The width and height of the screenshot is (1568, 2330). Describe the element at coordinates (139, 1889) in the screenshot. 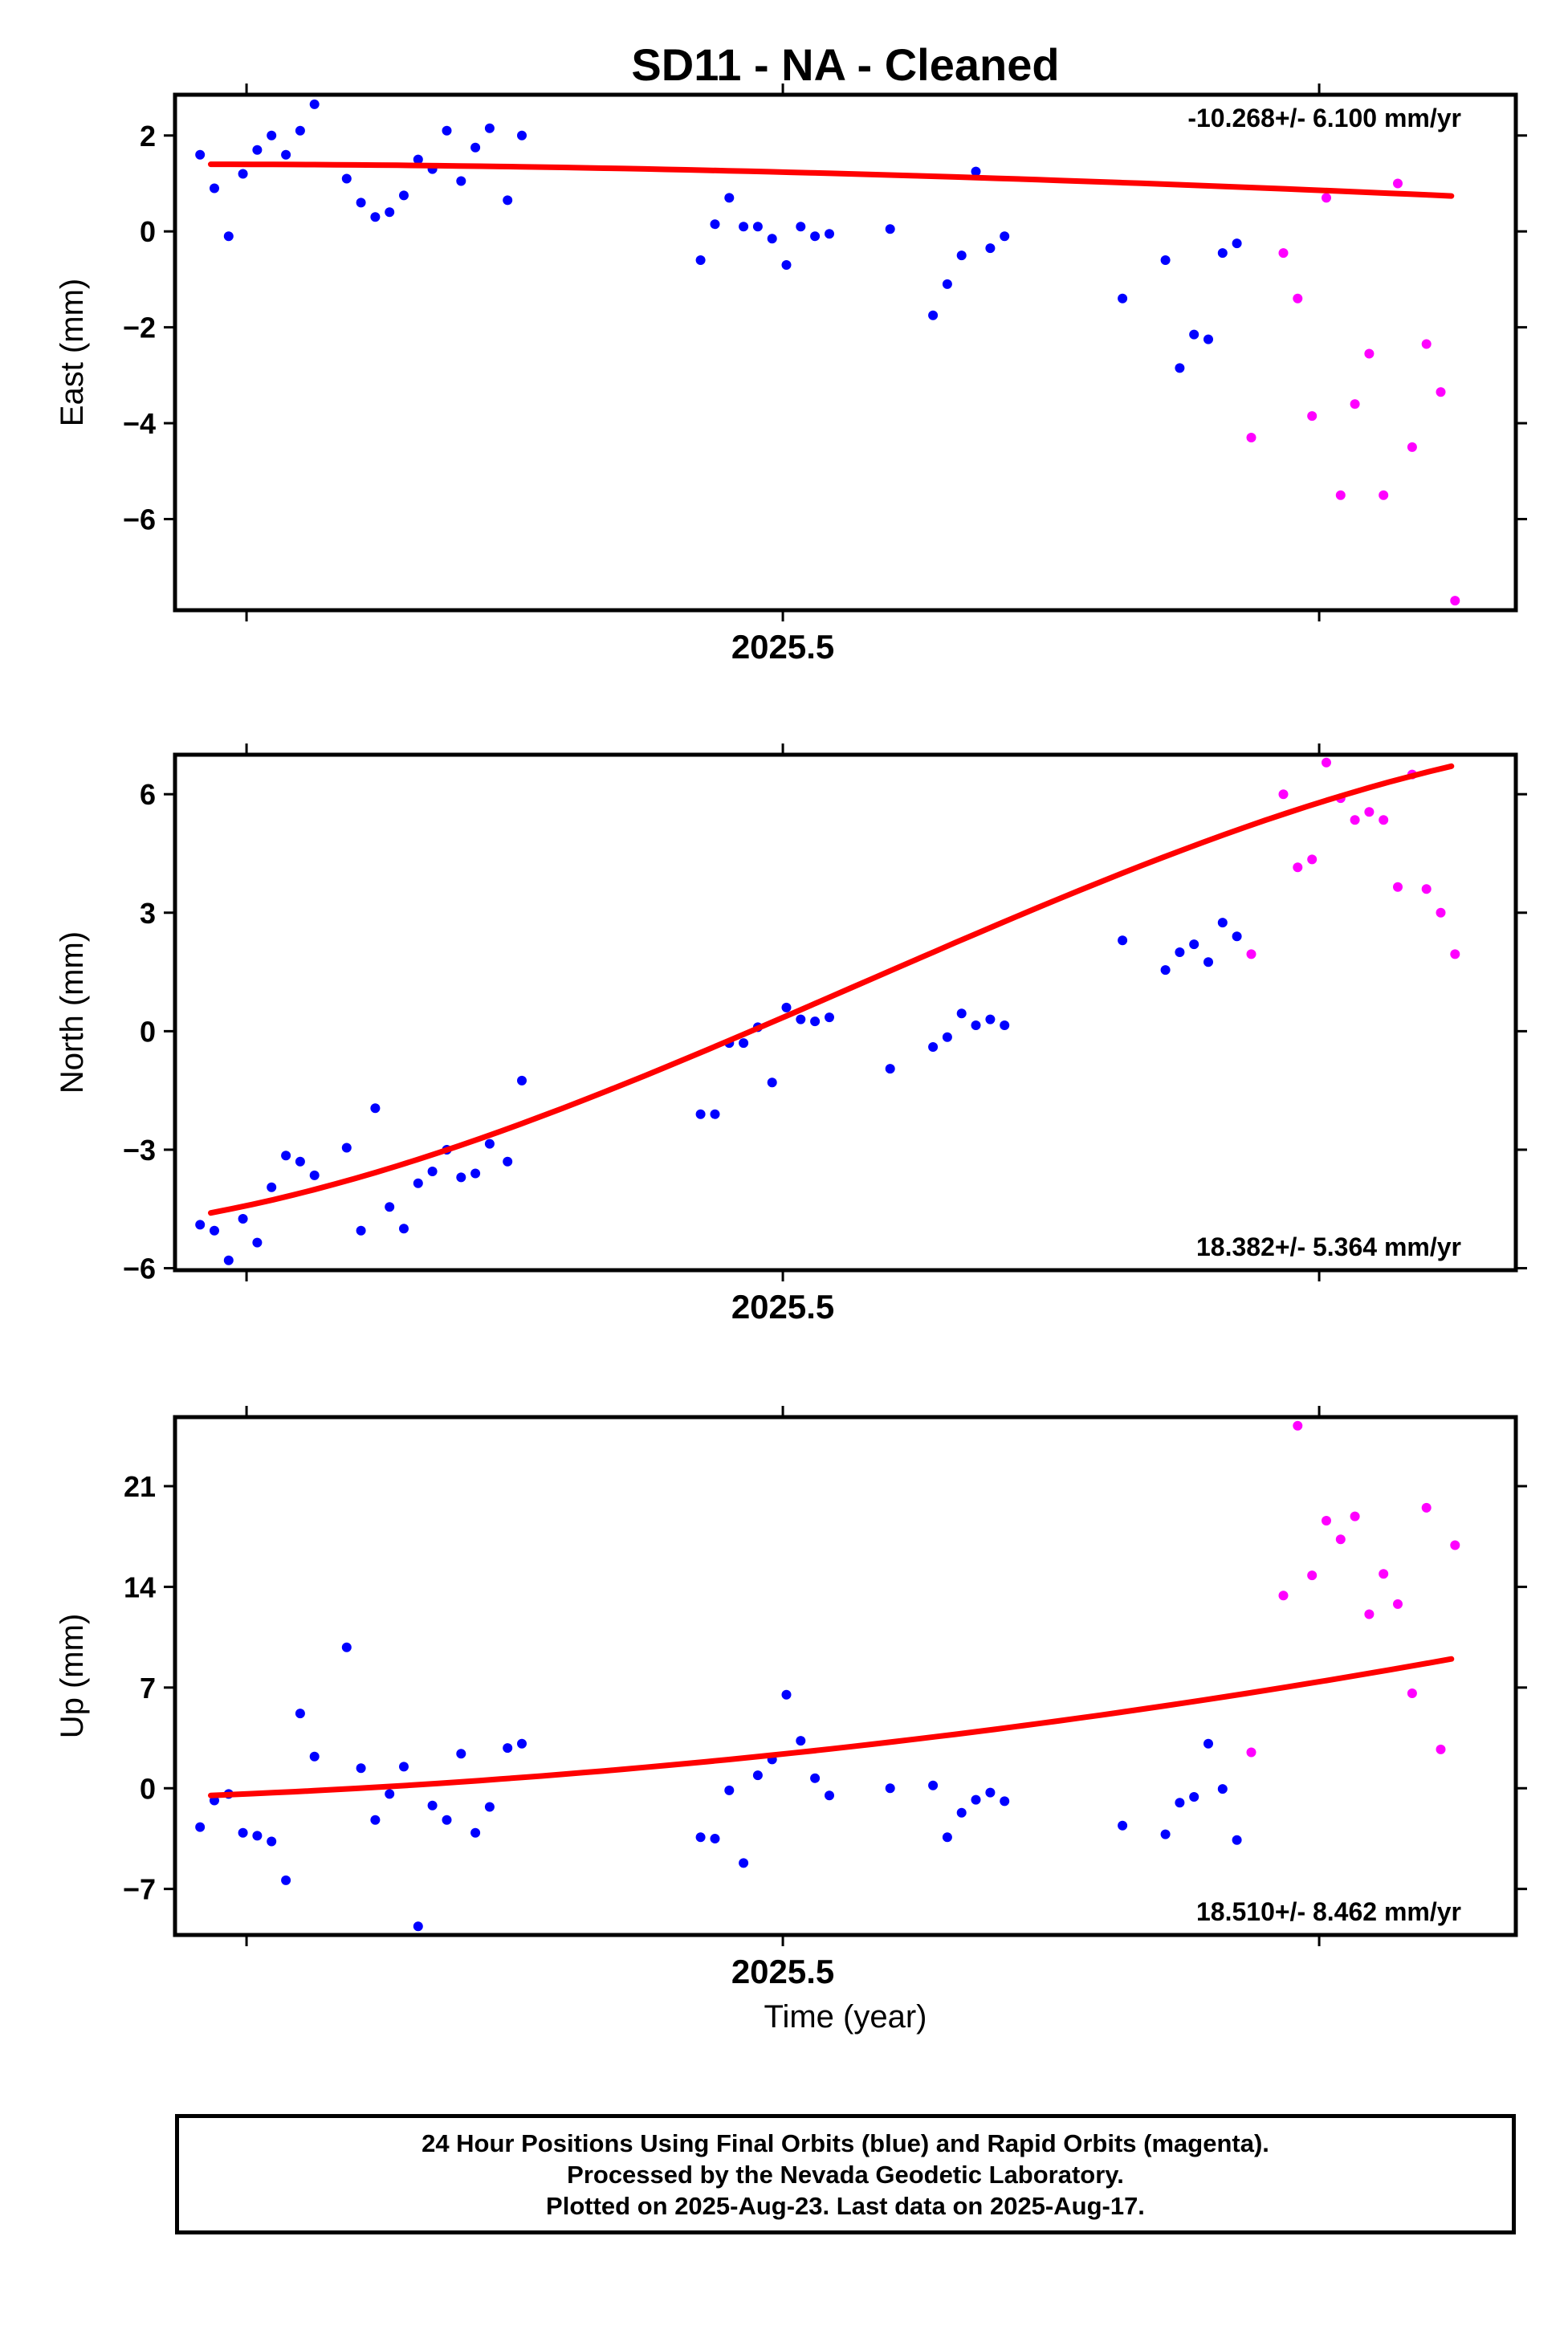

I see `ytick-label-up--7: −7` at that location.